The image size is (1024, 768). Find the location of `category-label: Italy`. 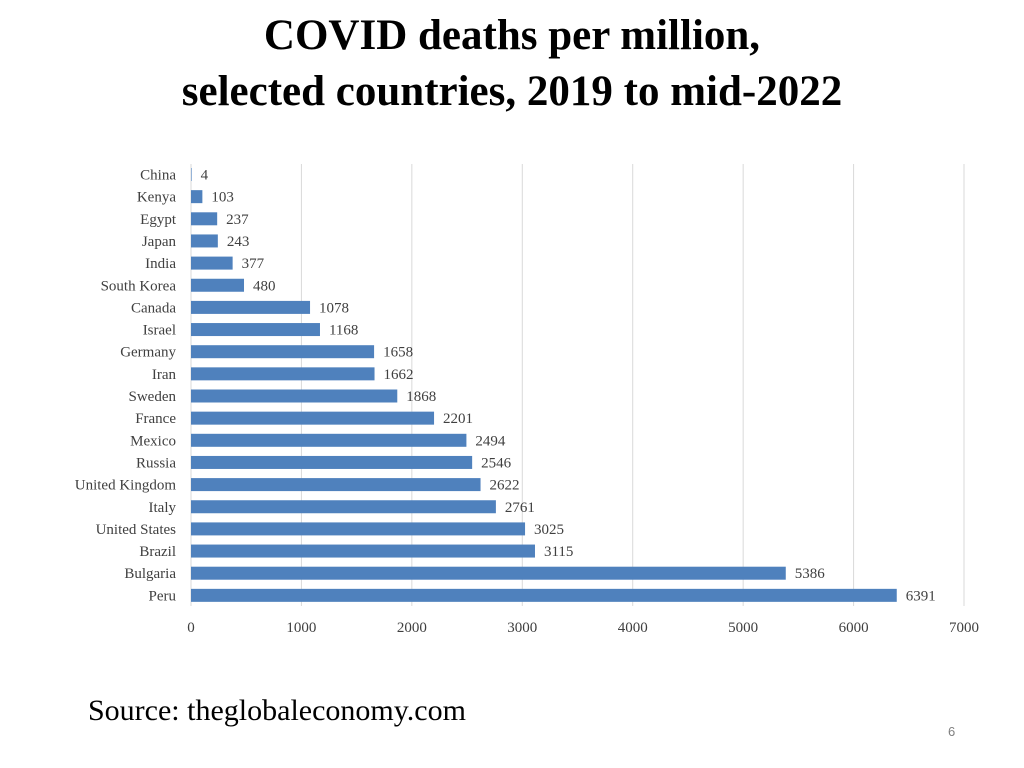

category-label: Italy is located at coordinates (163, 508).